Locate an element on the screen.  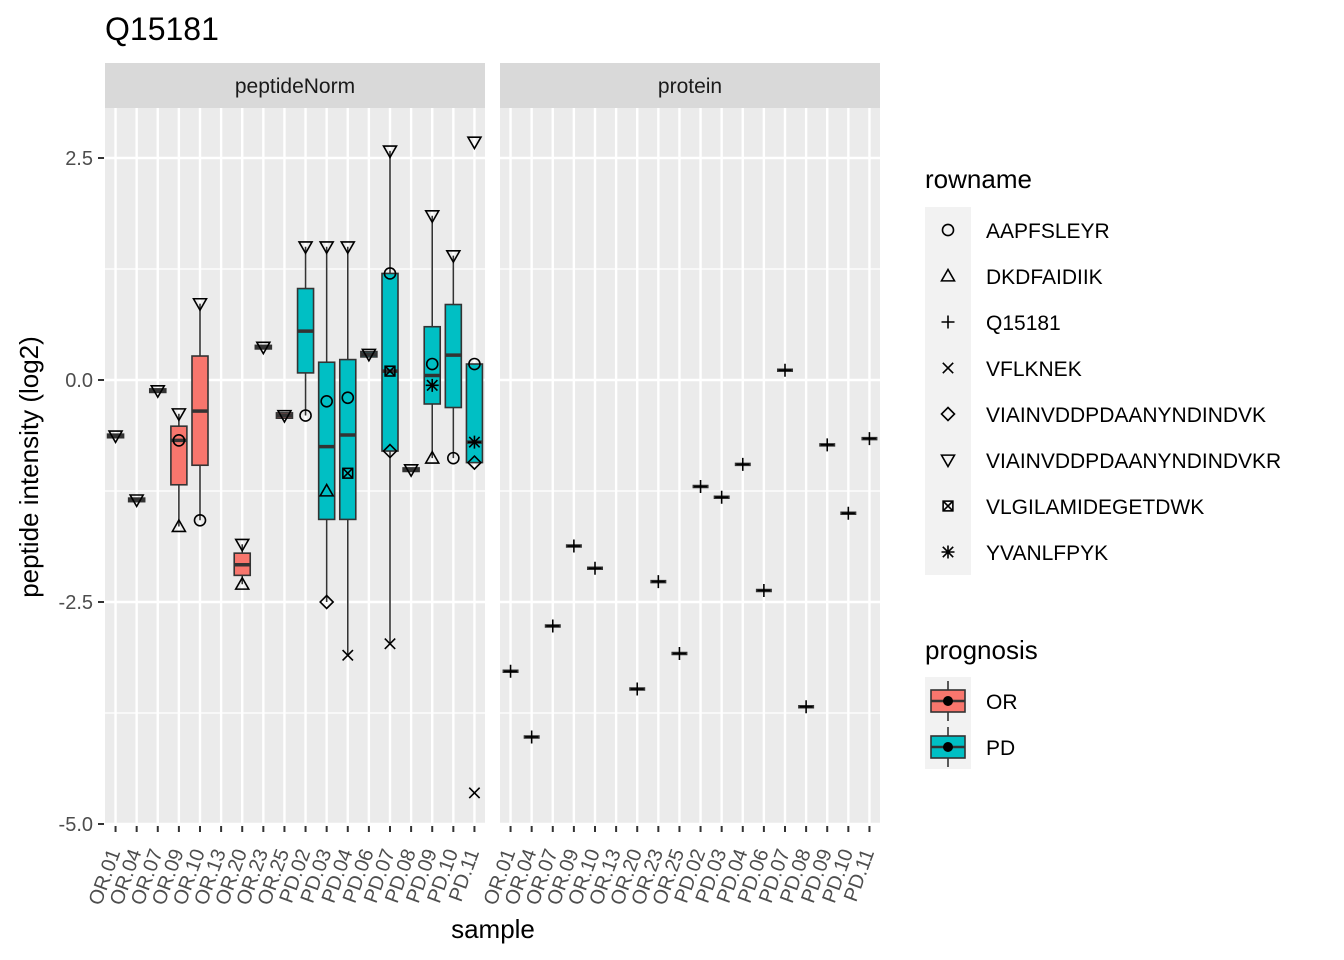
legend-label: VIAINVDDPDAANYNDINDVK is located at coordinates (1126, 415).